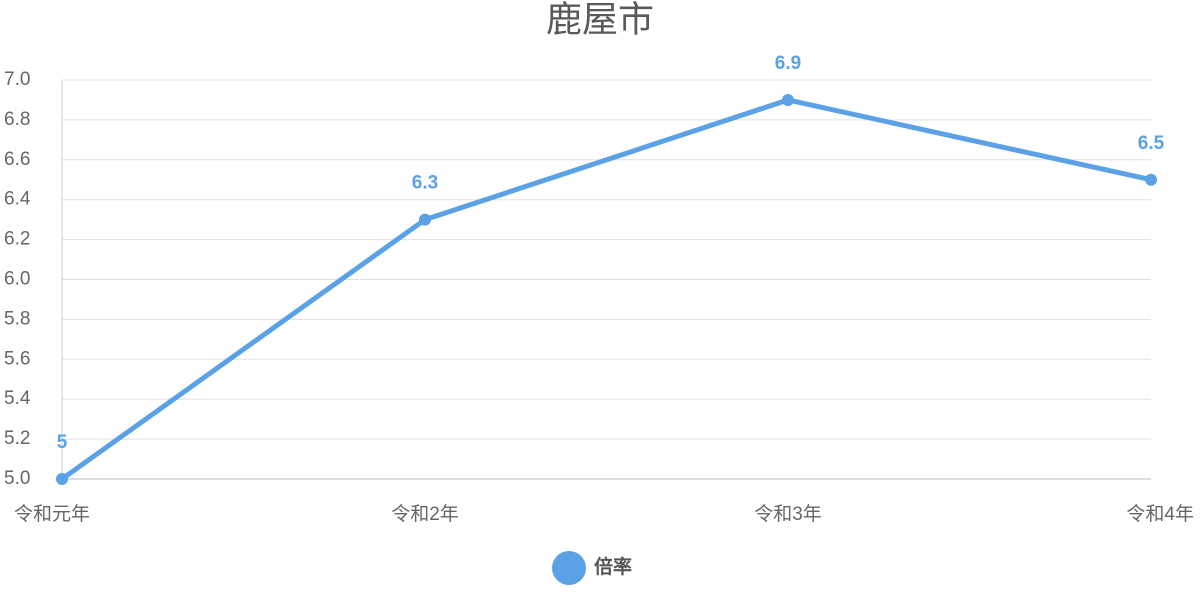 This screenshot has width=1200, height=600. I want to click on y-tick-label: 6.2, so click(17, 239).